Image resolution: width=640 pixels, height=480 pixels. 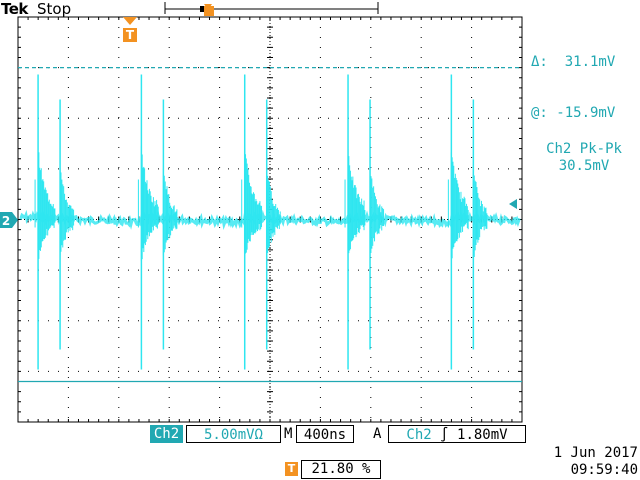 What do you see at coordinates (14, 9) in the screenshot?
I see `brand-logo: Tek` at bounding box center [14, 9].